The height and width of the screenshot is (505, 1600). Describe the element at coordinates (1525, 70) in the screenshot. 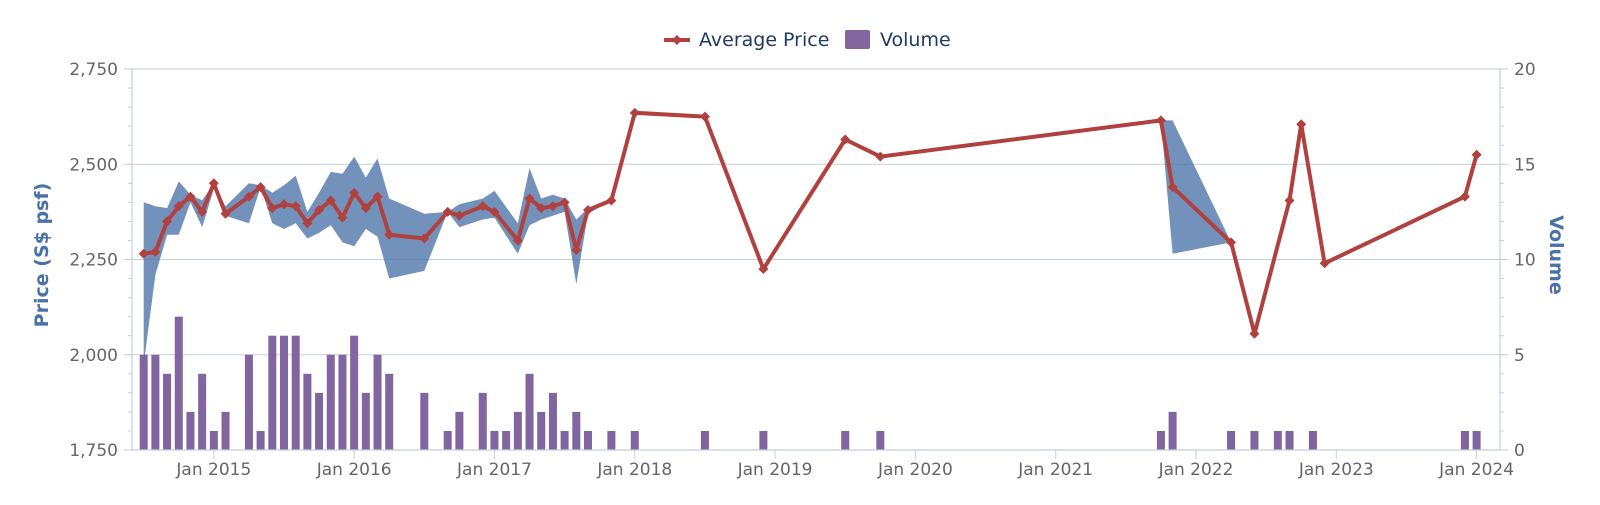

I see `right-tick-label: 20` at that location.